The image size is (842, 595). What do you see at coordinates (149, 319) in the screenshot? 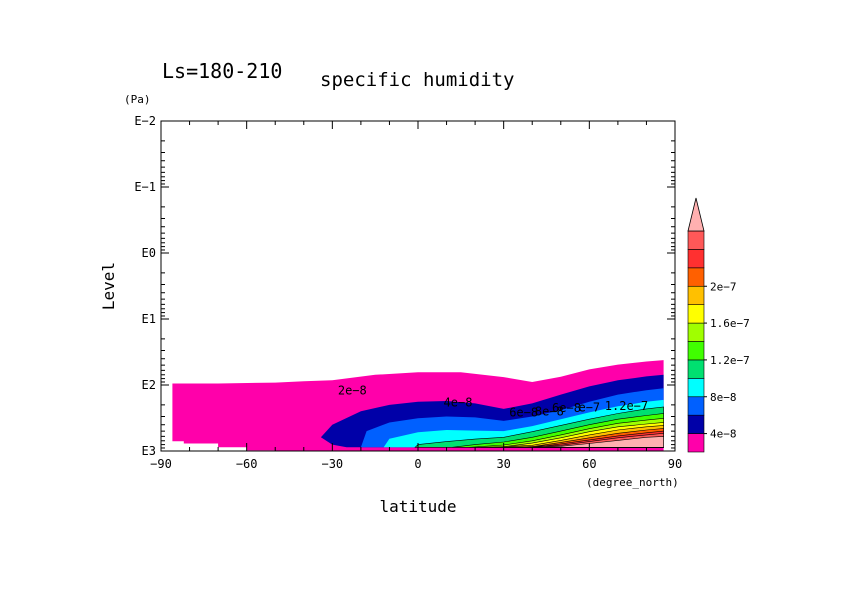
I see `y-tick-label-3: E1` at bounding box center [149, 319].